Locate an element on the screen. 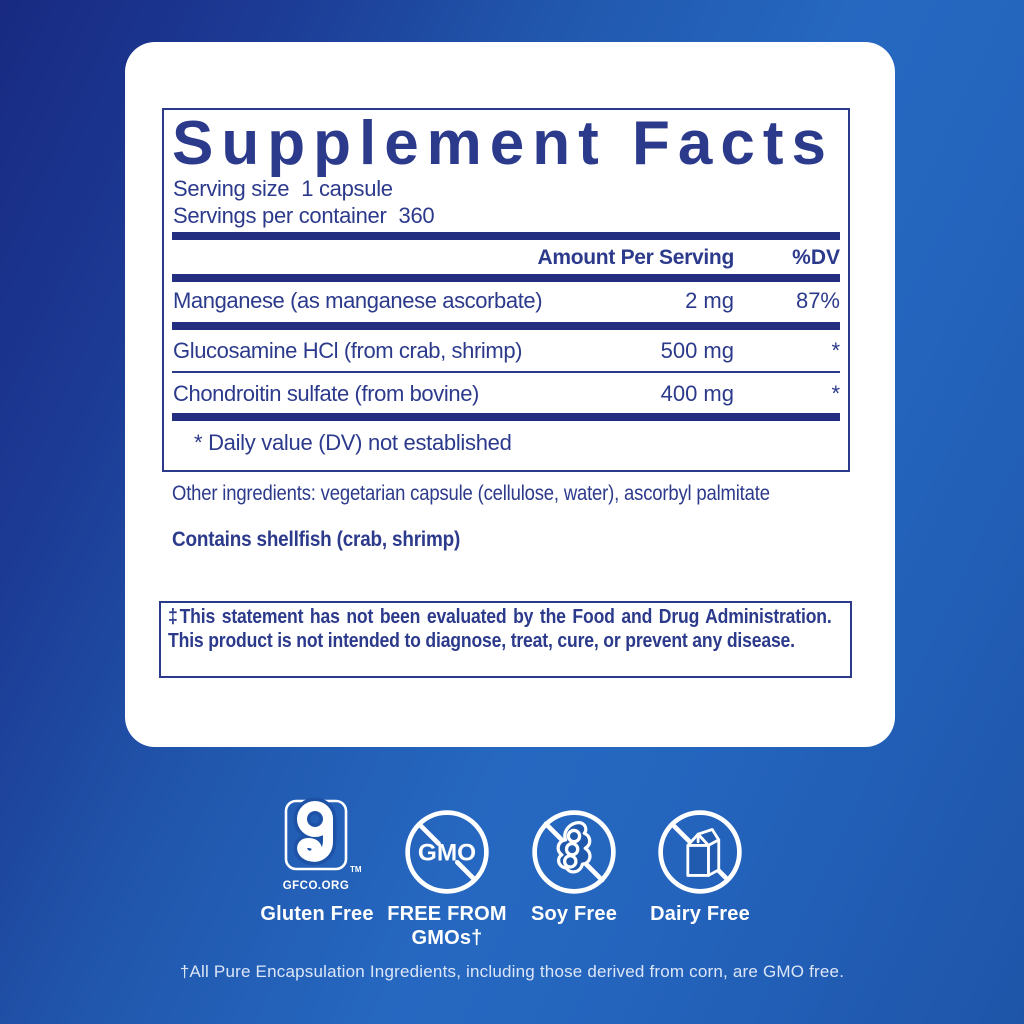 The width and height of the screenshot is (1024, 1024). serving-size-value: 1 capsule is located at coordinates (347, 188).